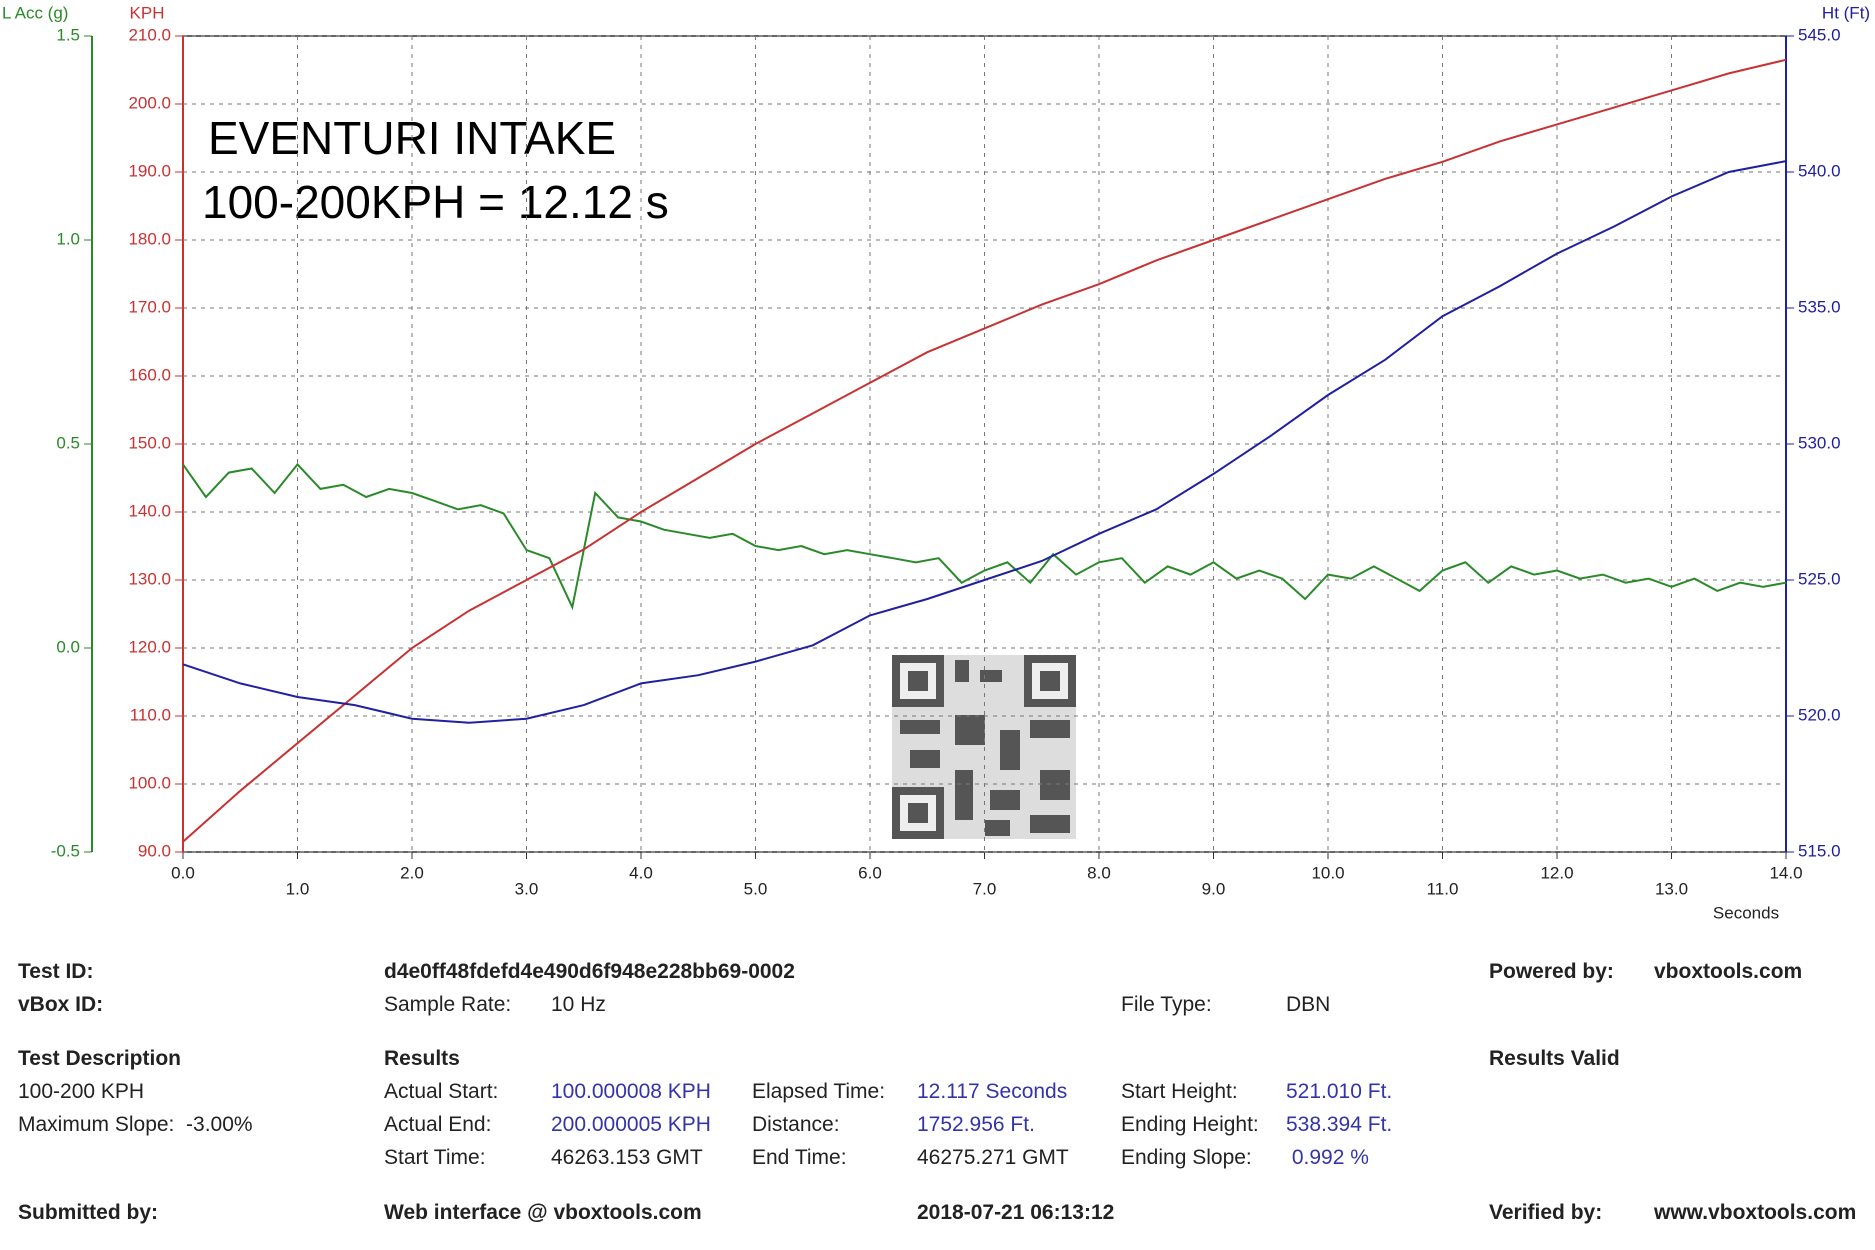 The height and width of the screenshot is (1250, 1875). What do you see at coordinates (631, 1091) in the screenshot?
I see `value: 100.000008 KPH` at bounding box center [631, 1091].